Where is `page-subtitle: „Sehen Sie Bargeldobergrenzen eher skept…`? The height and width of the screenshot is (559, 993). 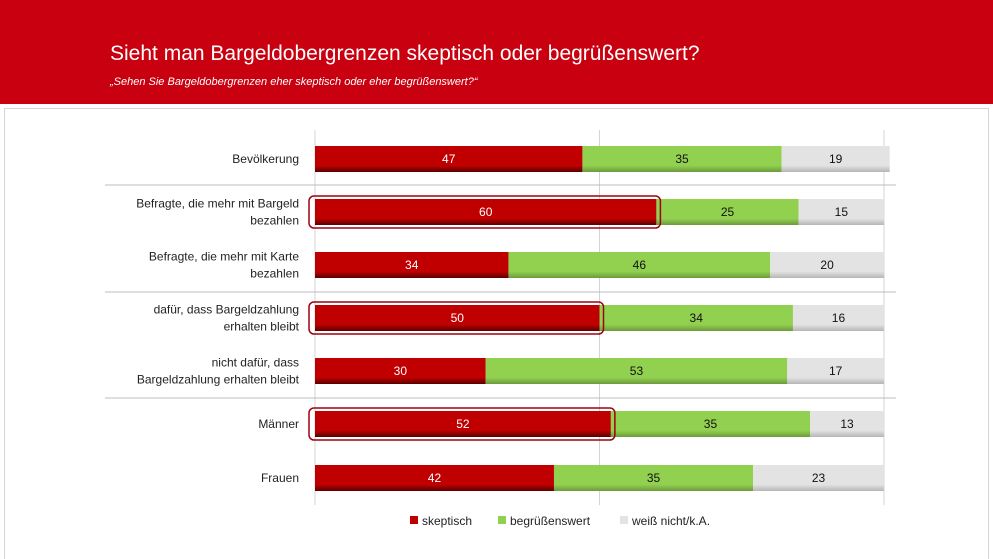
page-subtitle: „Sehen Sie Bargeldobergrenzen eher skept… is located at coordinates (294, 82).